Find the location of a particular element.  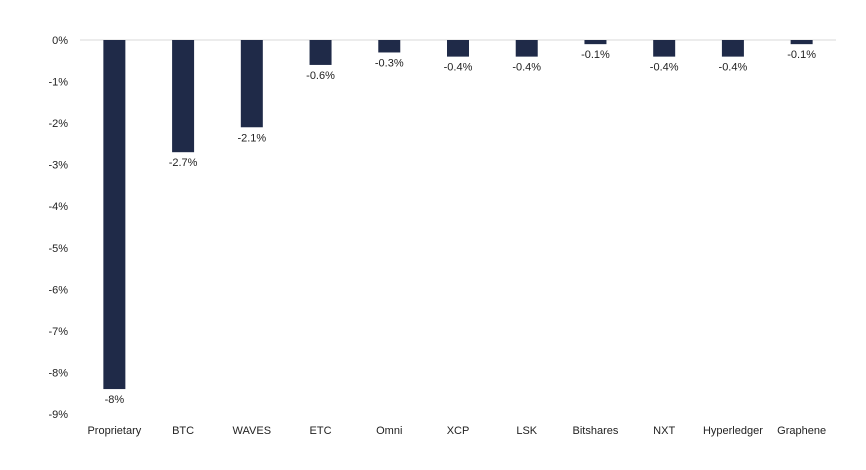

x-tick-label: WAVES is located at coordinates (252, 431).